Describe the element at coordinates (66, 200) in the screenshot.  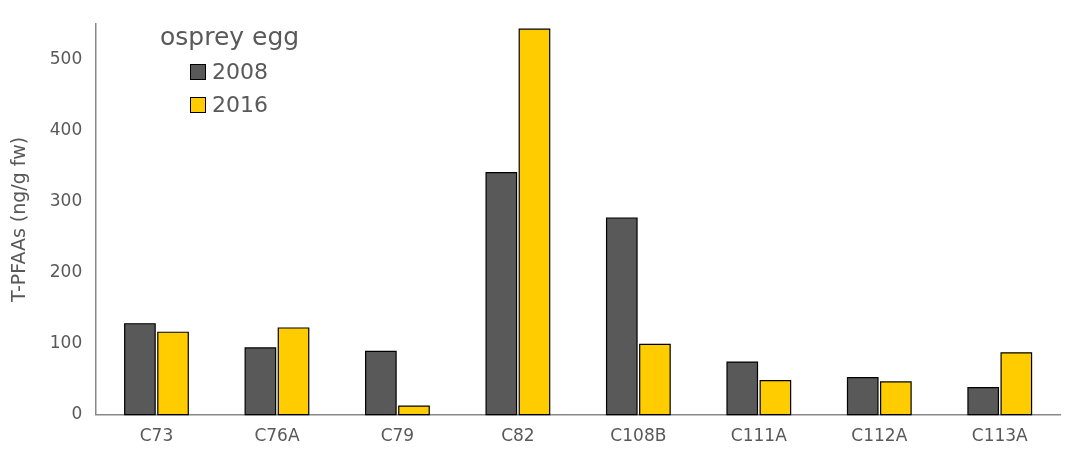
I see `y-tick-label: 300` at that location.